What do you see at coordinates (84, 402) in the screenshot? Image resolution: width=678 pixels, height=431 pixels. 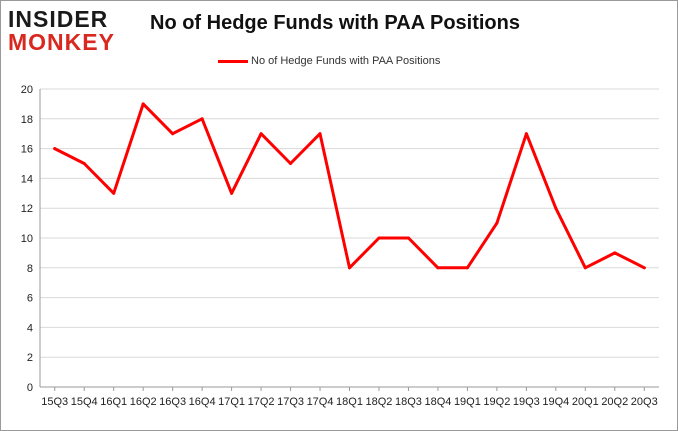 I see `x-tick-label-15Q4: 15Q4` at bounding box center [84, 402].